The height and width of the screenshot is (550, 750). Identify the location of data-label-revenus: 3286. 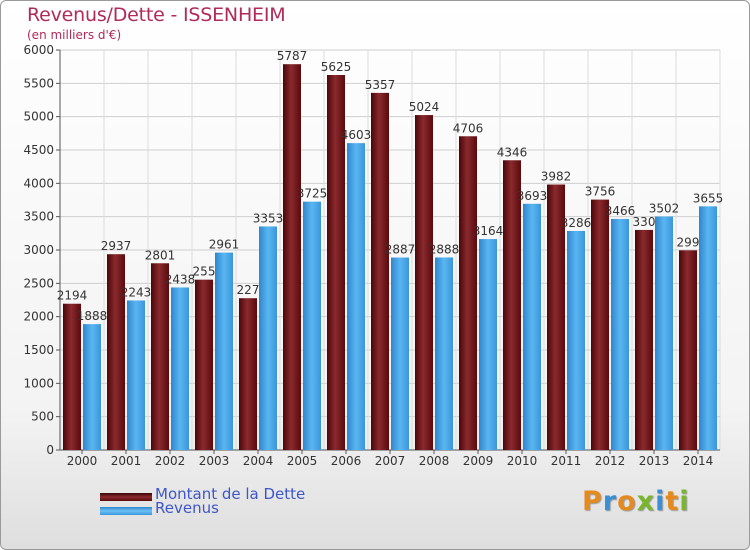
(576, 223).